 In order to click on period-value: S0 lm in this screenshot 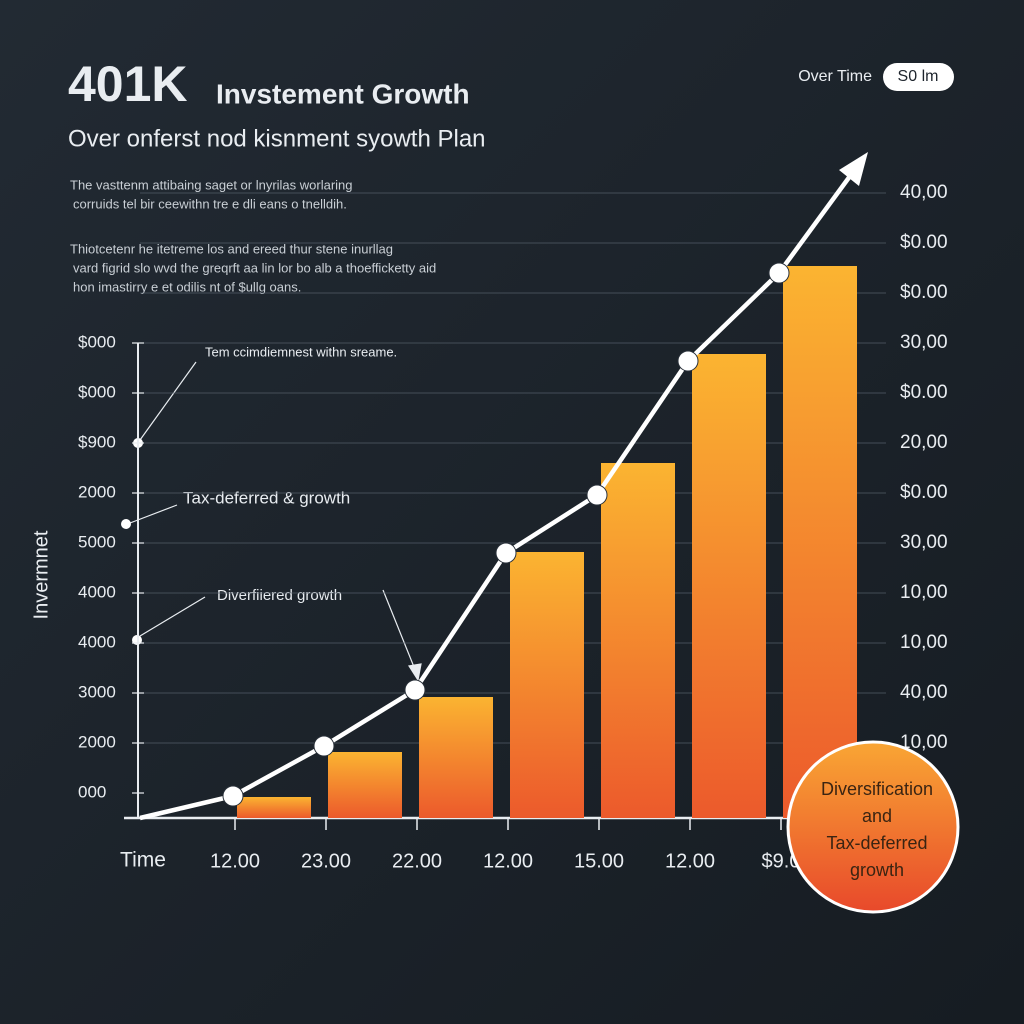, I will do `click(918, 76)`.